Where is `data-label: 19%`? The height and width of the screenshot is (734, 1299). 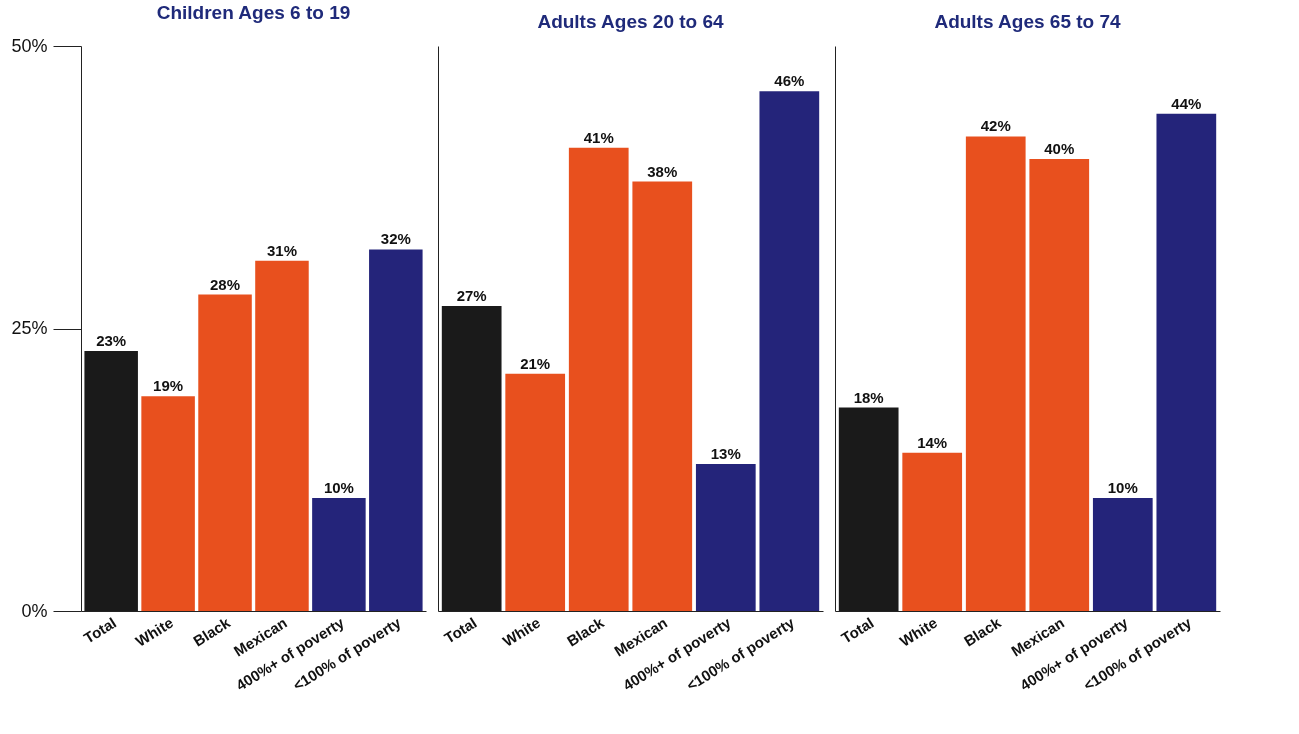
data-label: 19% is located at coordinates (168, 386).